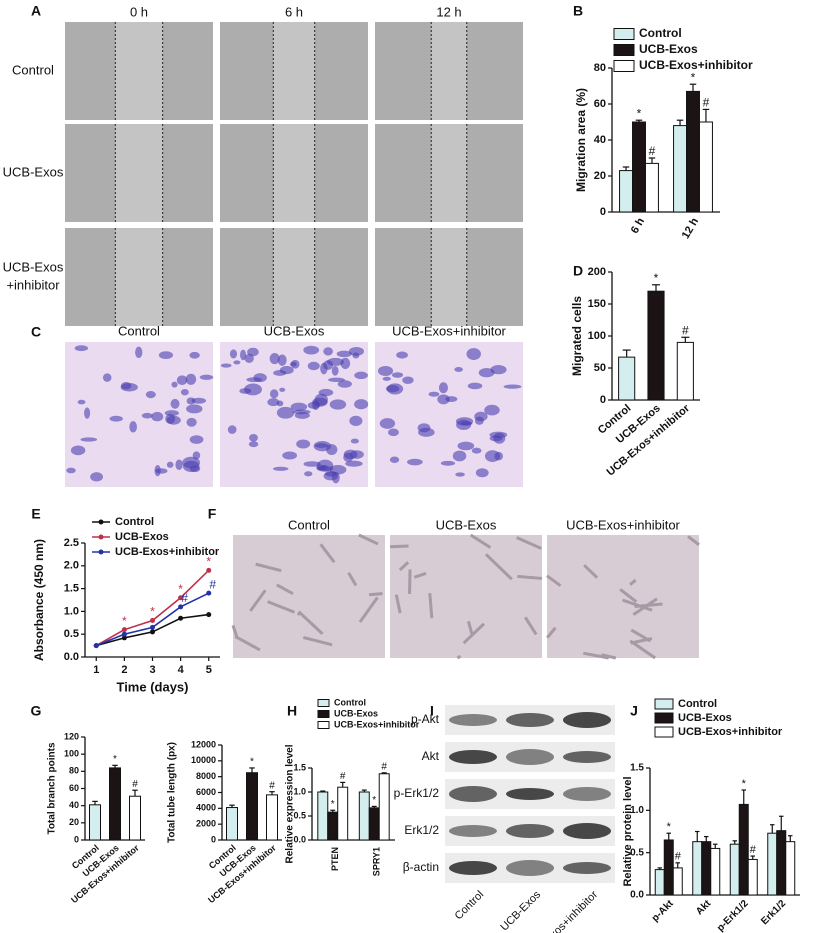 Image resolution: width=824 pixels, height=933 pixels. Describe the element at coordinates (733, 915) in the screenshot. I see `x-tick-label: p-Erk1/2` at that location.